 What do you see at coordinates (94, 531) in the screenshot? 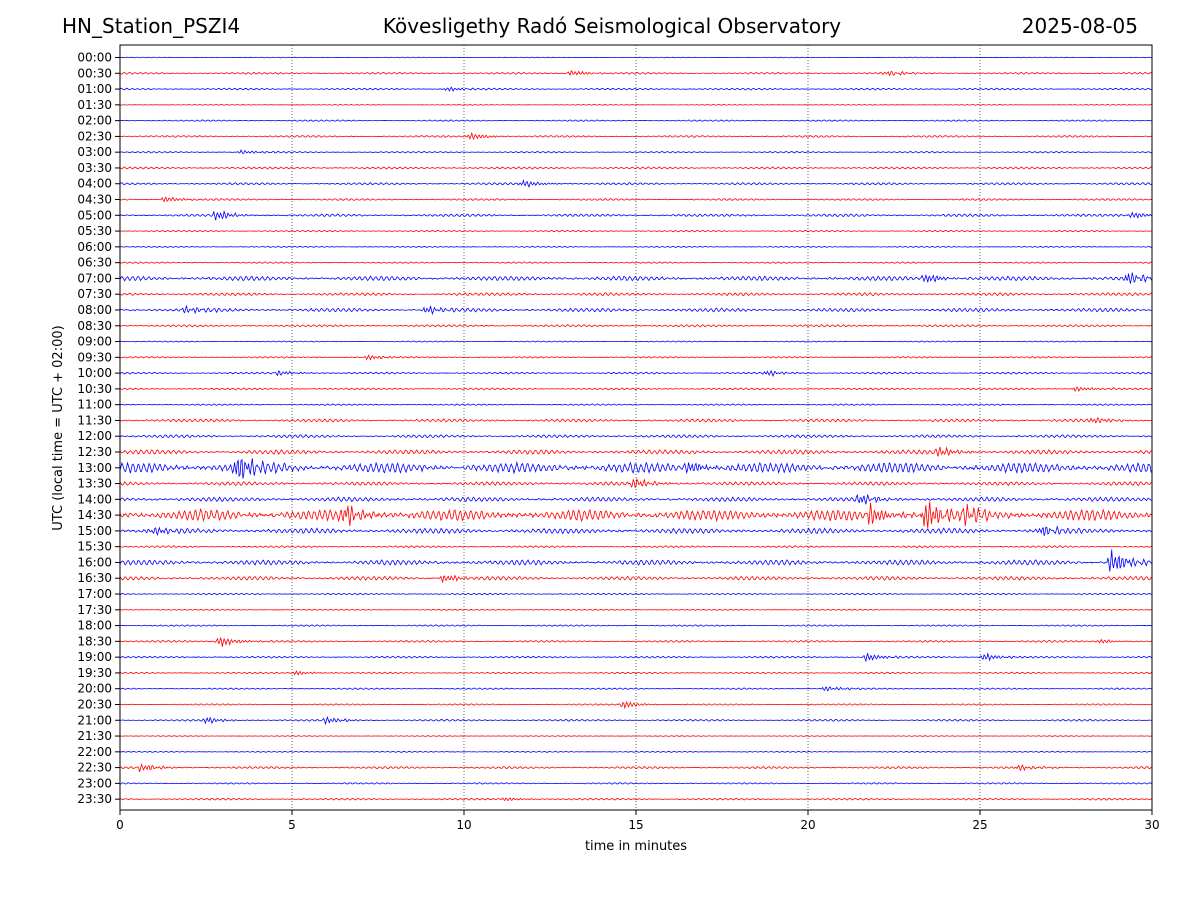
I see `y-tick-label: 15:00` at bounding box center [94, 531].